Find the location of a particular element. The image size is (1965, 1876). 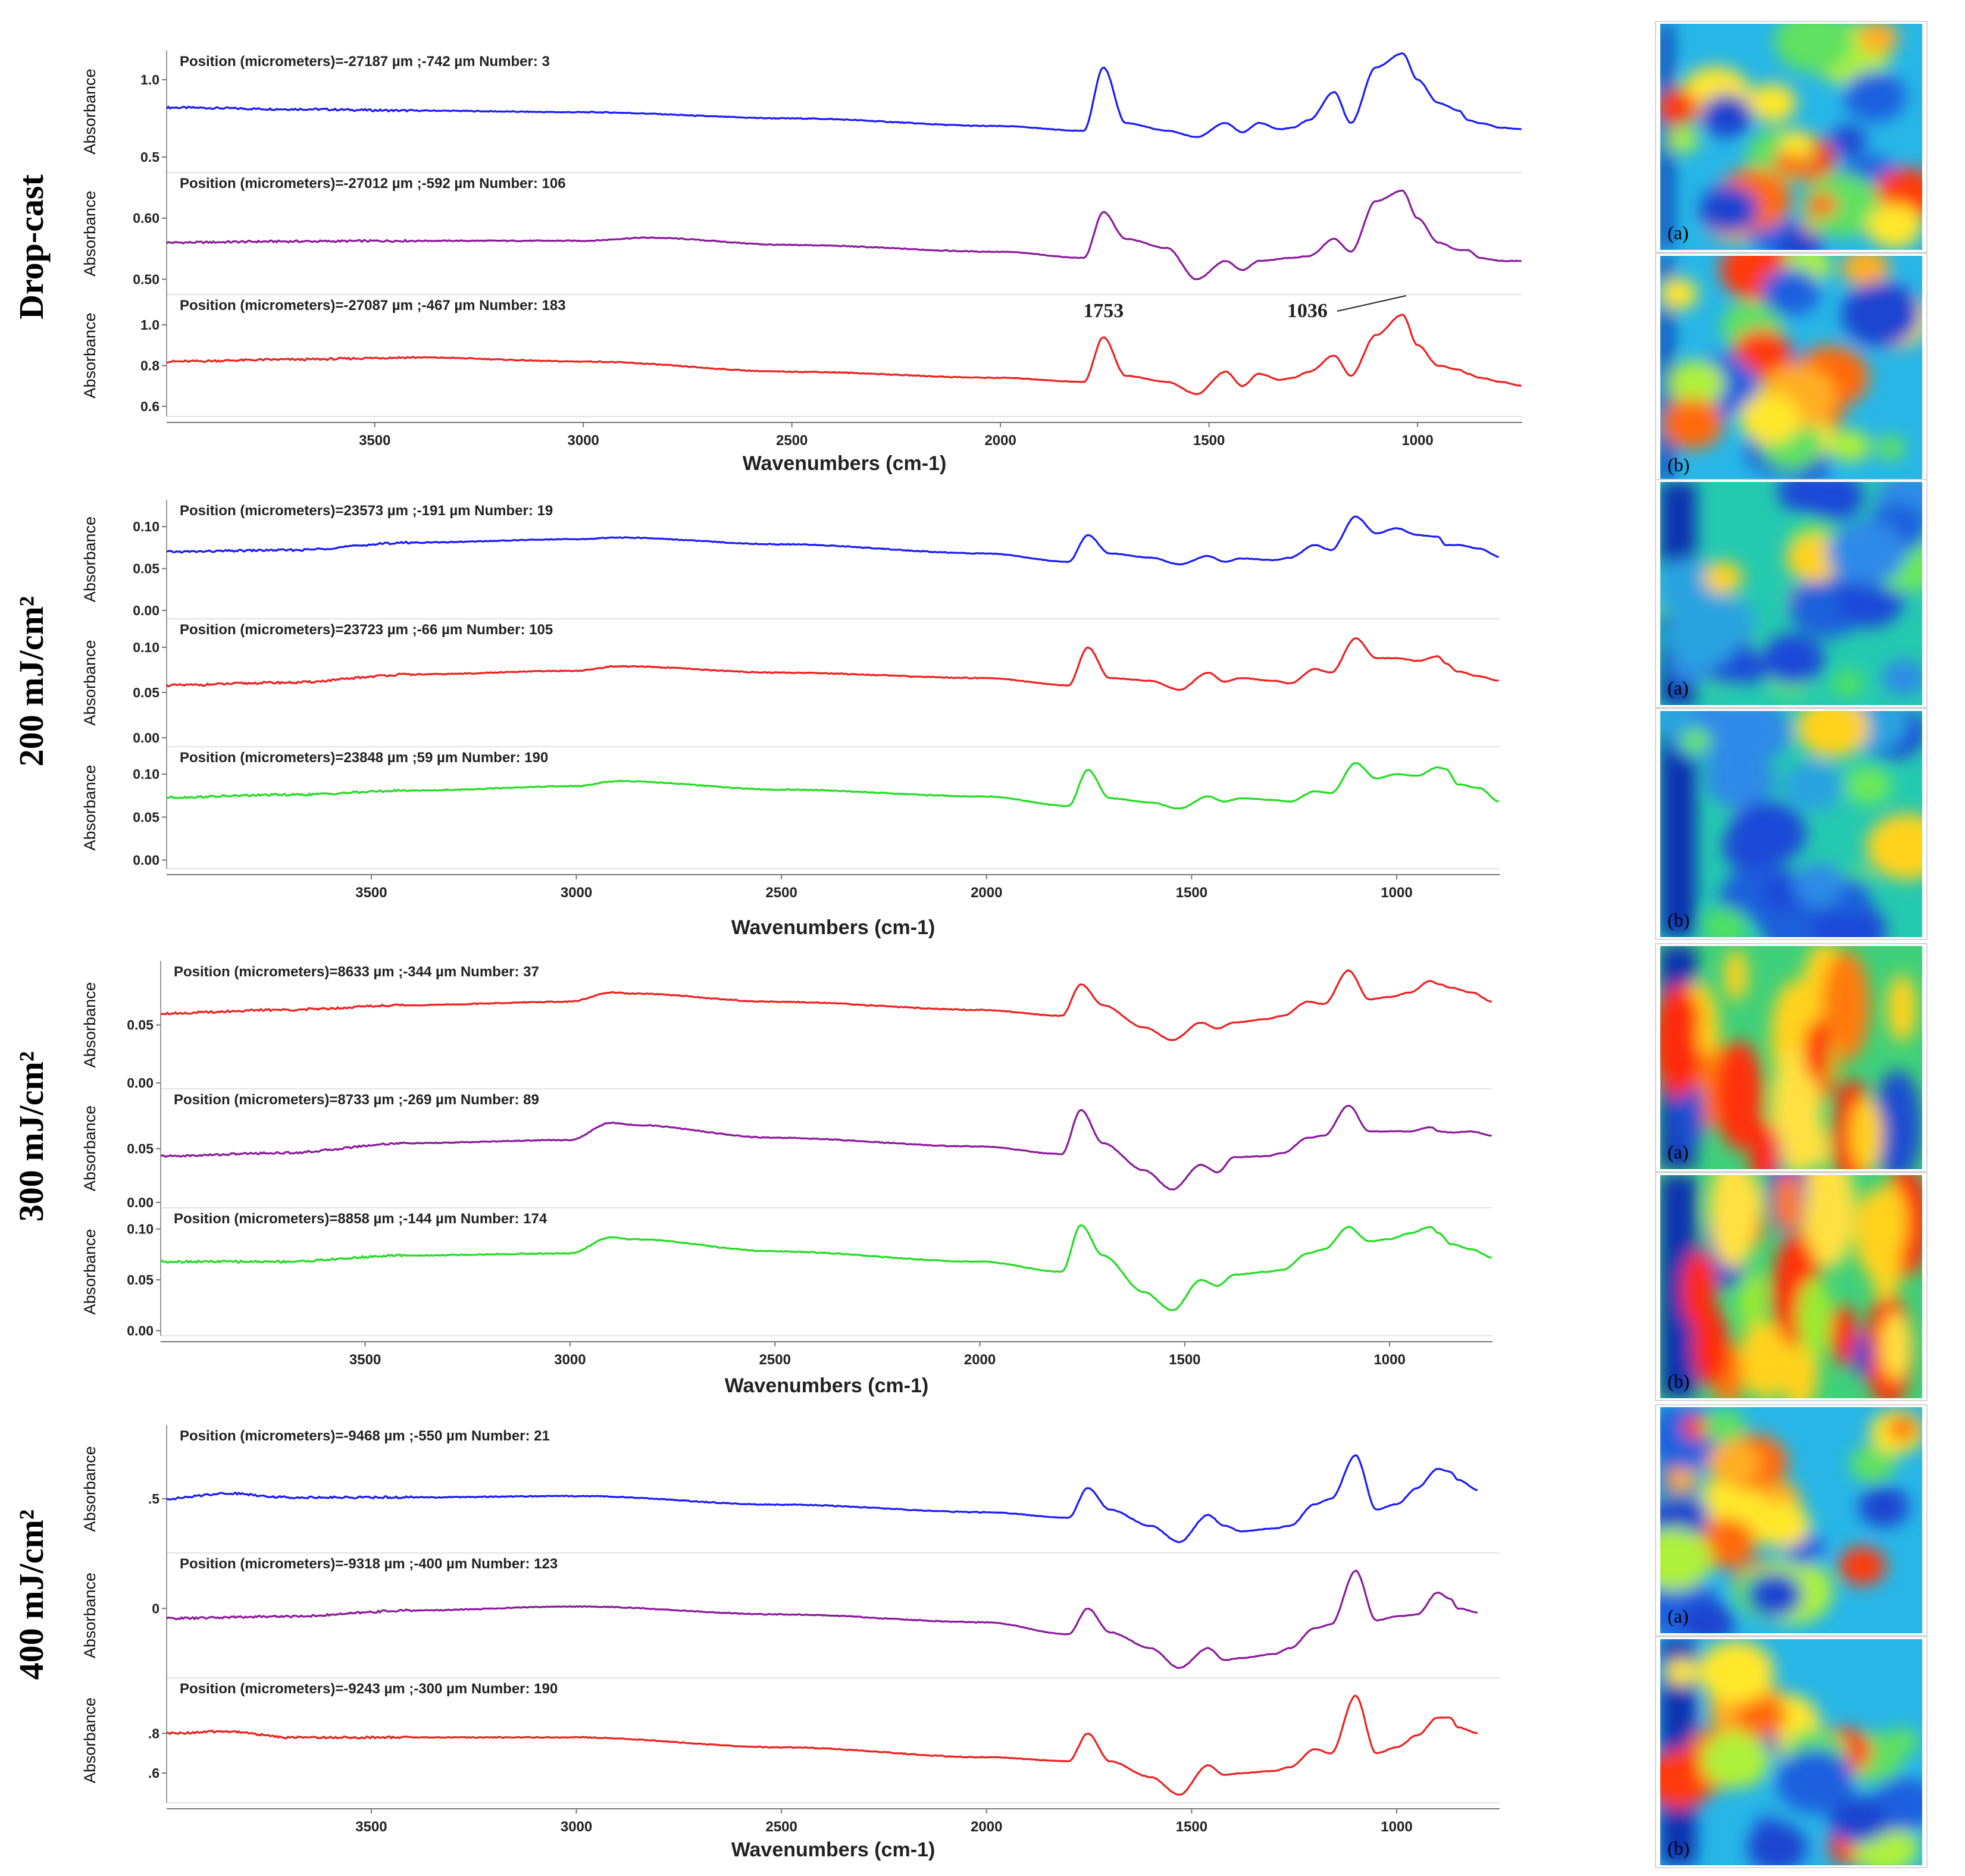

y-tick-label: 0.10 is located at coordinates (146, 647).